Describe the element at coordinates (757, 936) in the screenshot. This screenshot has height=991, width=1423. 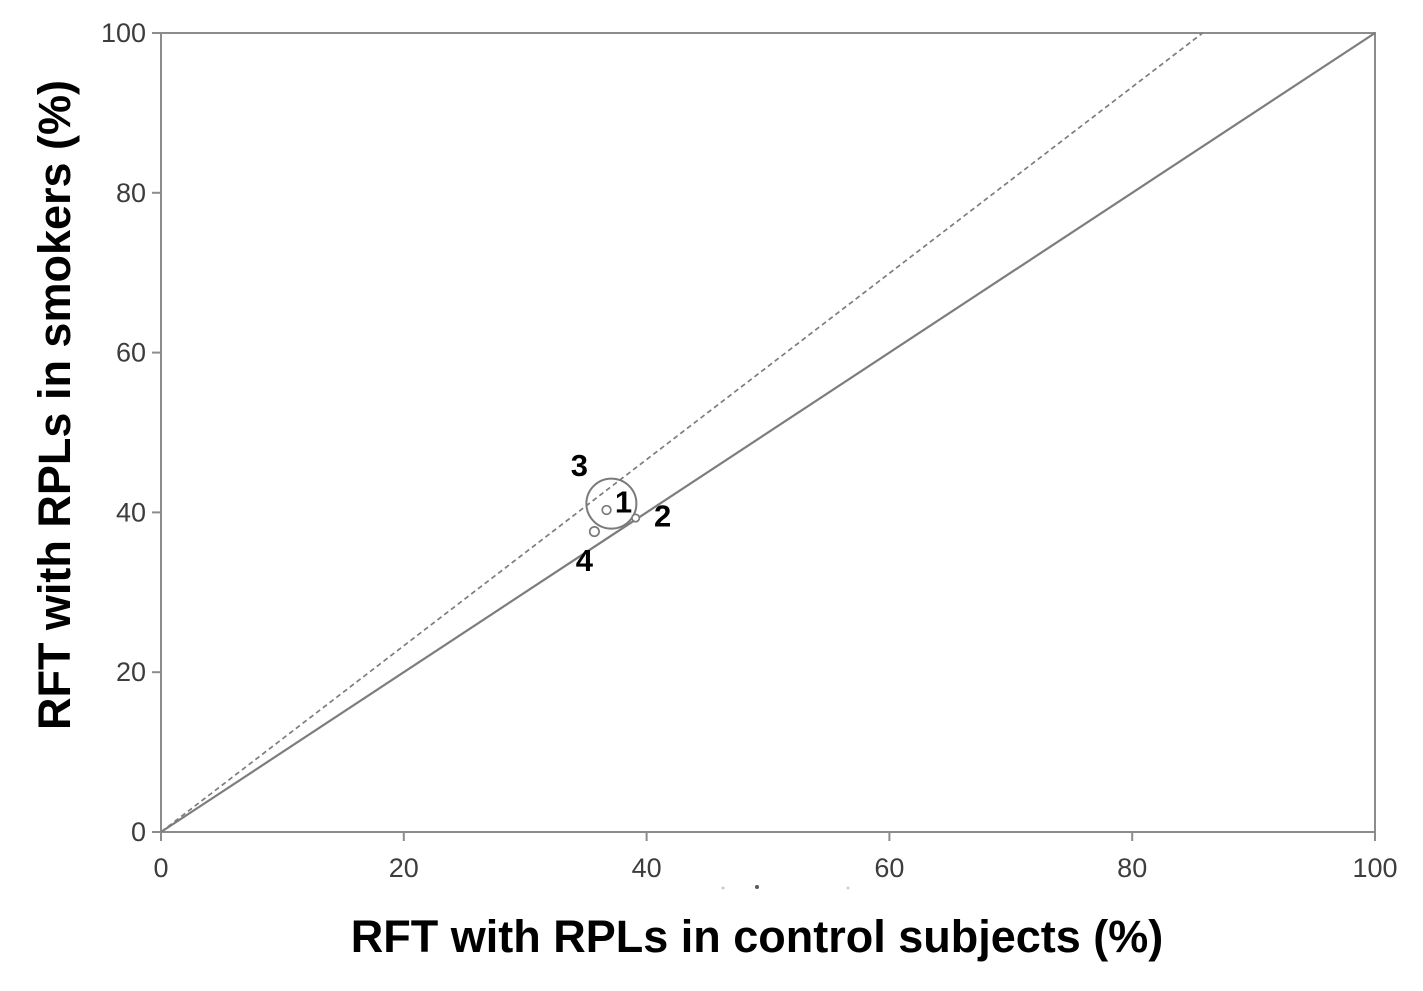
I see `x-axis-title: RFT with RPLs in control subjects (%)` at that location.